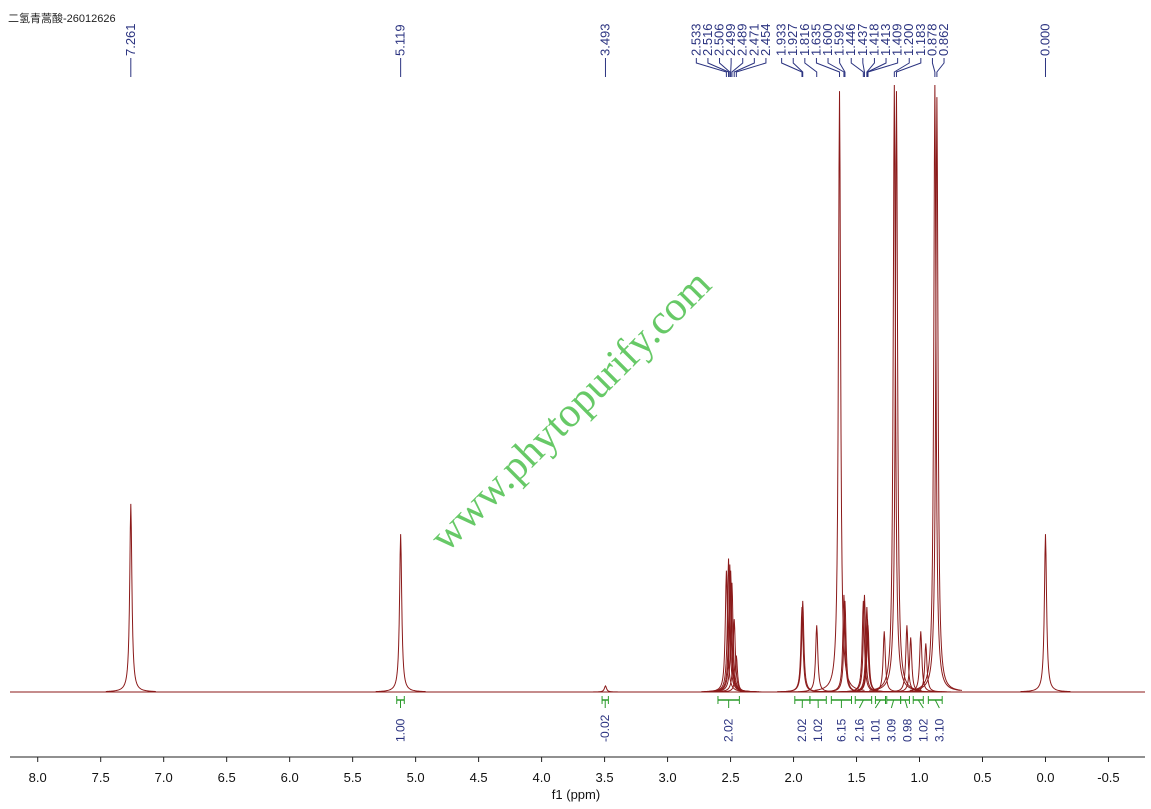  I want to click on x-tick-label: 2.0, so click(794, 777).